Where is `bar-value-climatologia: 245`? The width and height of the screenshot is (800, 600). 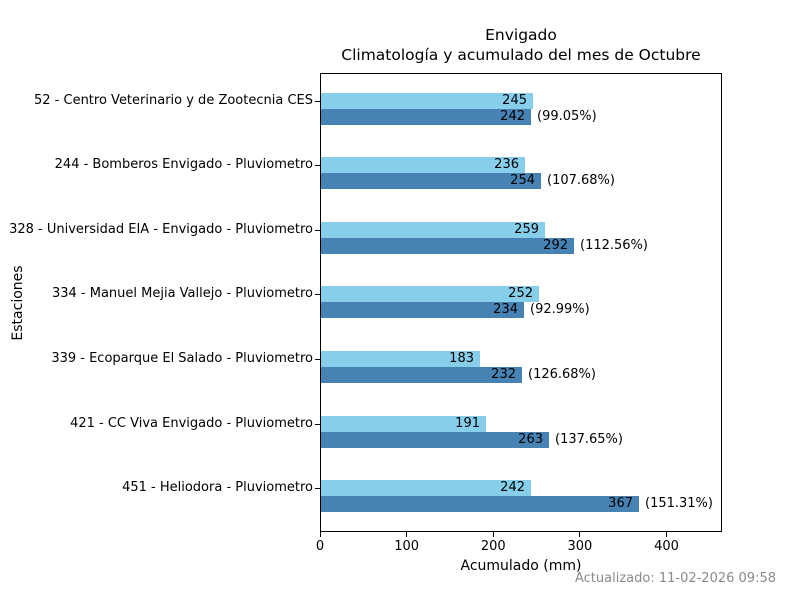
bar-value-climatologia: 245 is located at coordinates (514, 100).